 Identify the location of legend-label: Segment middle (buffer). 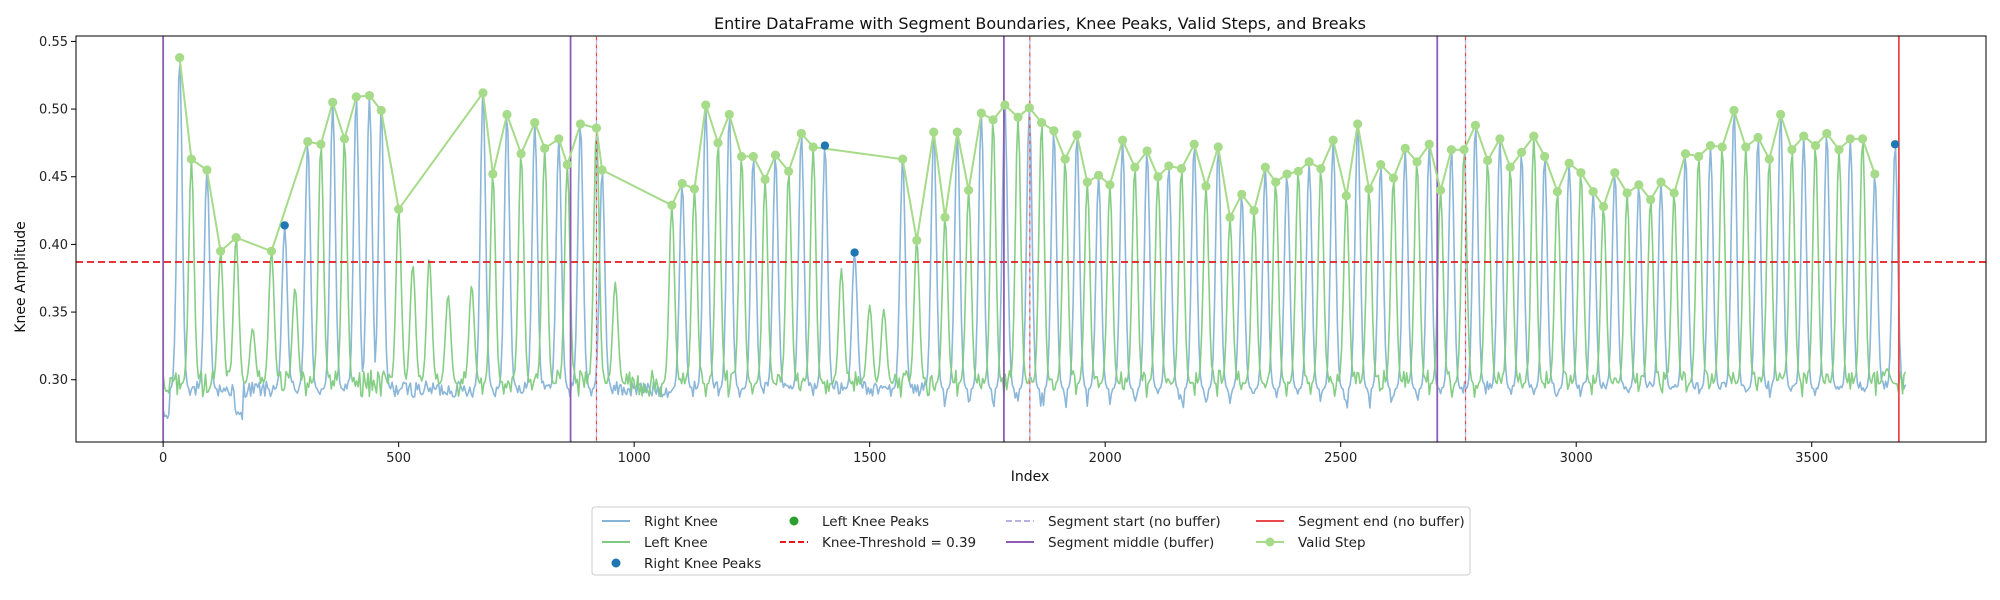
(1131, 543).